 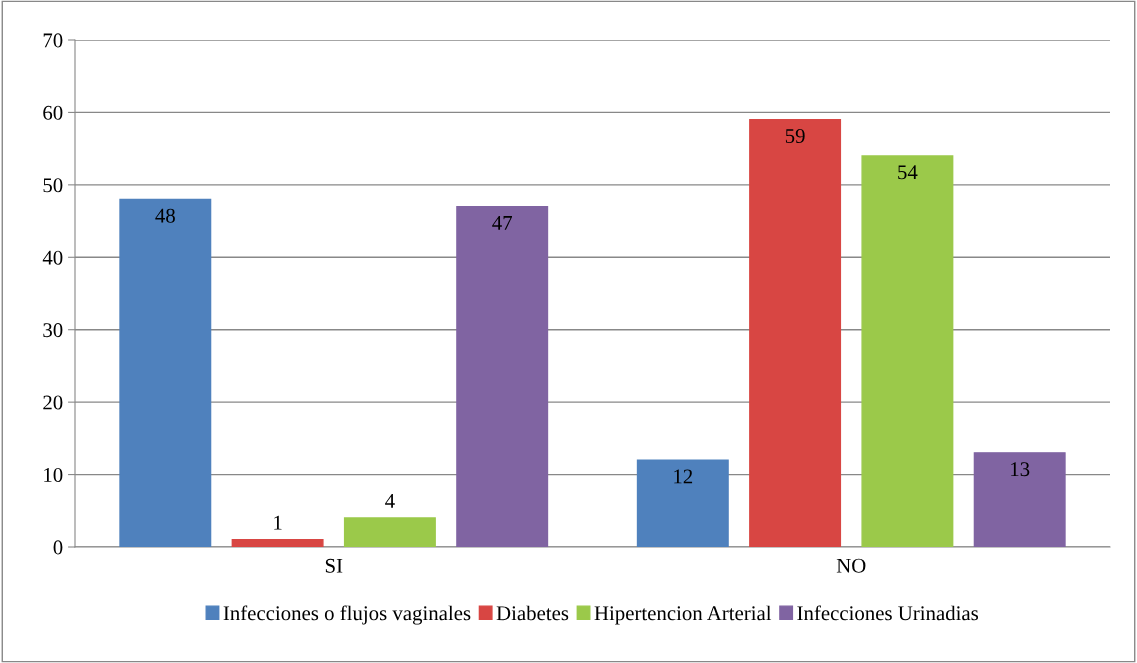 What do you see at coordinates (334, 565) in the screenshot?
I see `x-tick-label: SI` at bounding box center [334, 565].